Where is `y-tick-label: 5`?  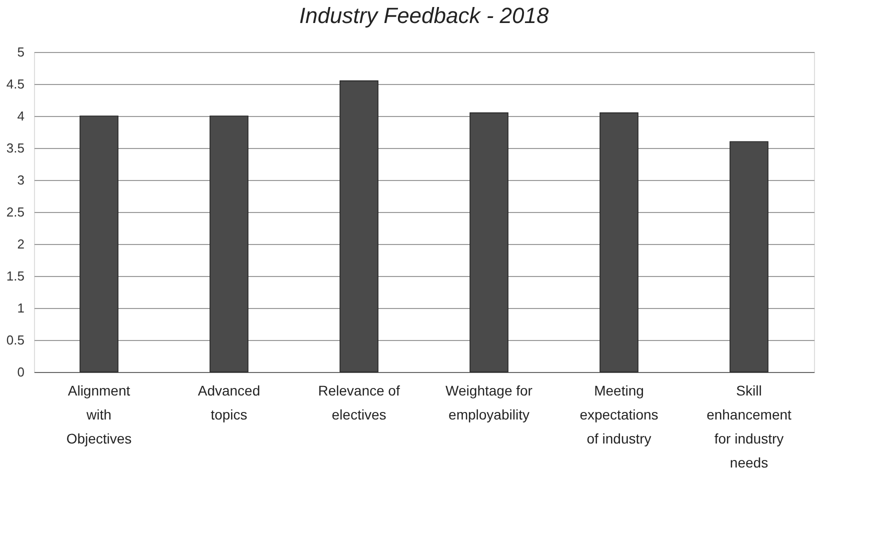 y-tick-label: 5 is located at coordinates (20, 52).